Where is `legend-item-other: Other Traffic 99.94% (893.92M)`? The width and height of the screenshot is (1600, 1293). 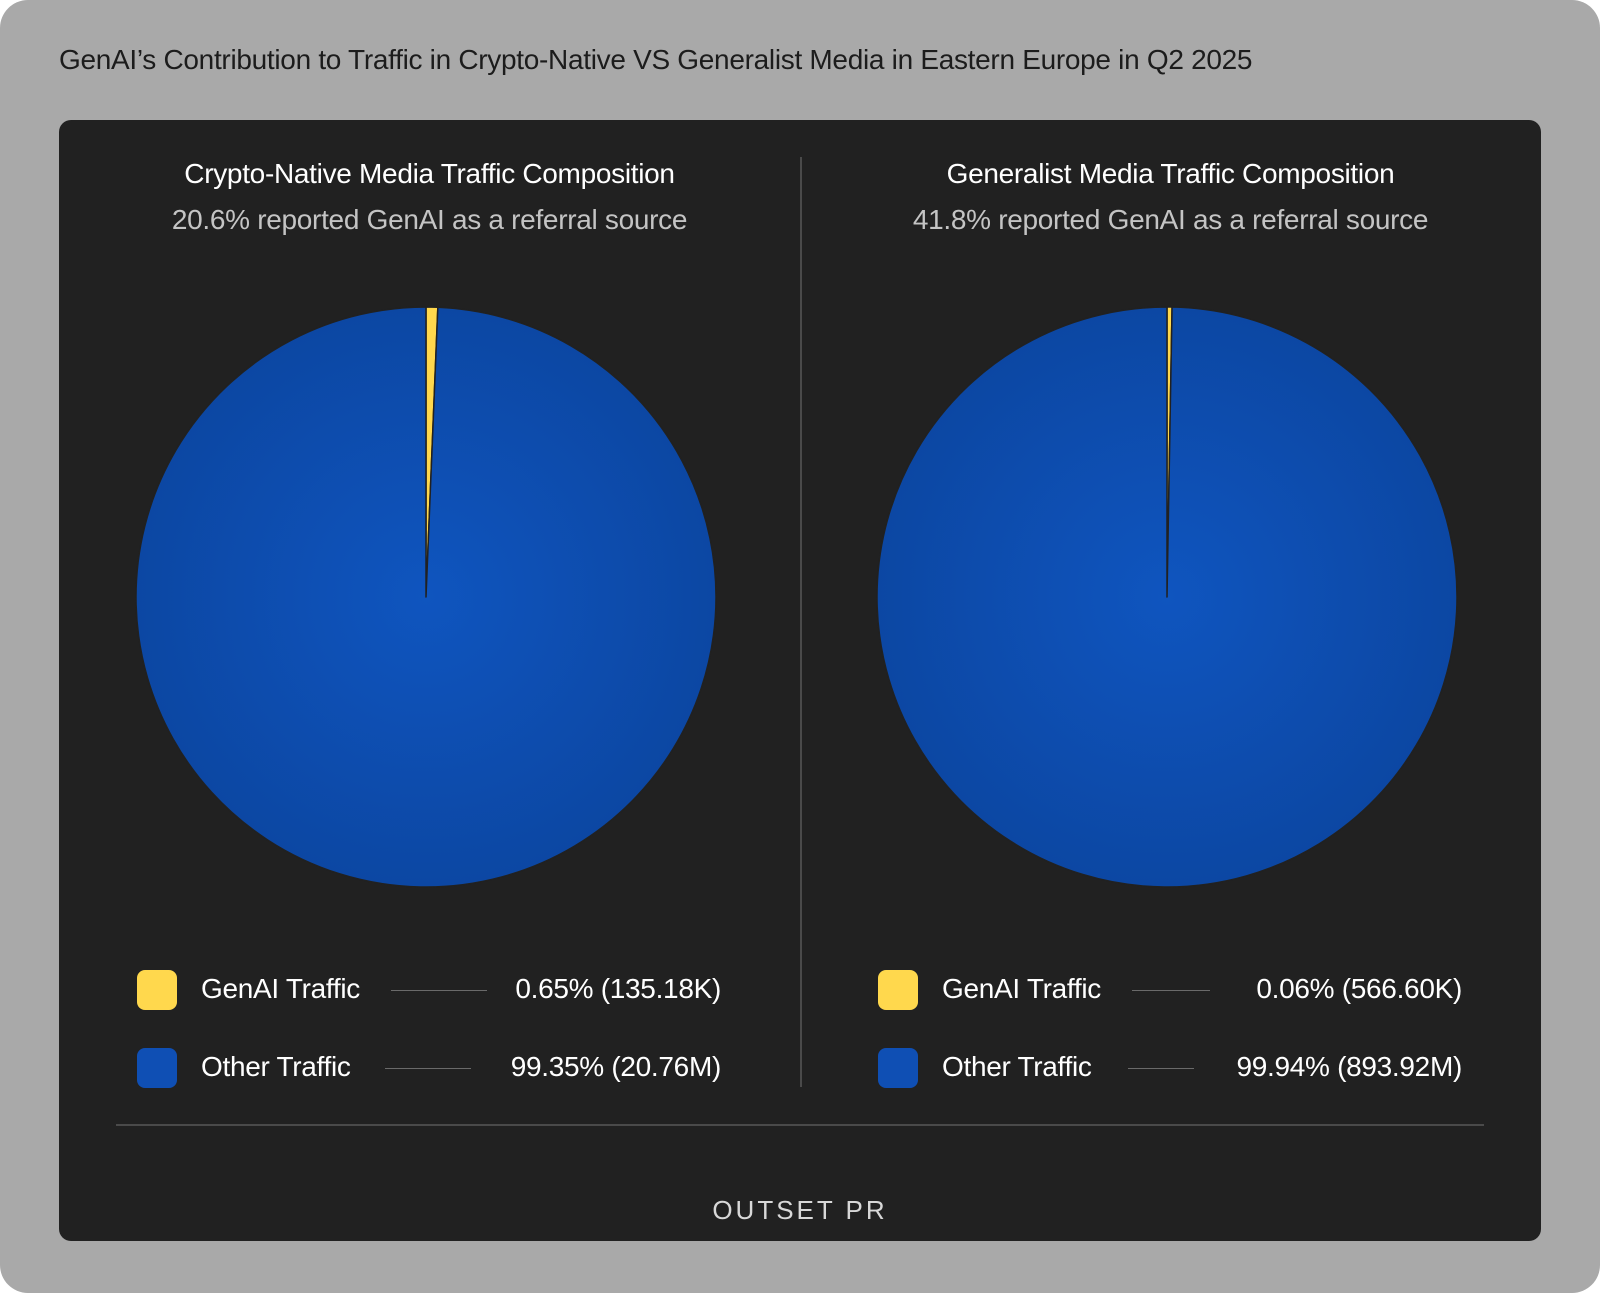
legend-item-other: Other Traffic 99.94% (893.92M) is located at coordinates (1170, 1068).